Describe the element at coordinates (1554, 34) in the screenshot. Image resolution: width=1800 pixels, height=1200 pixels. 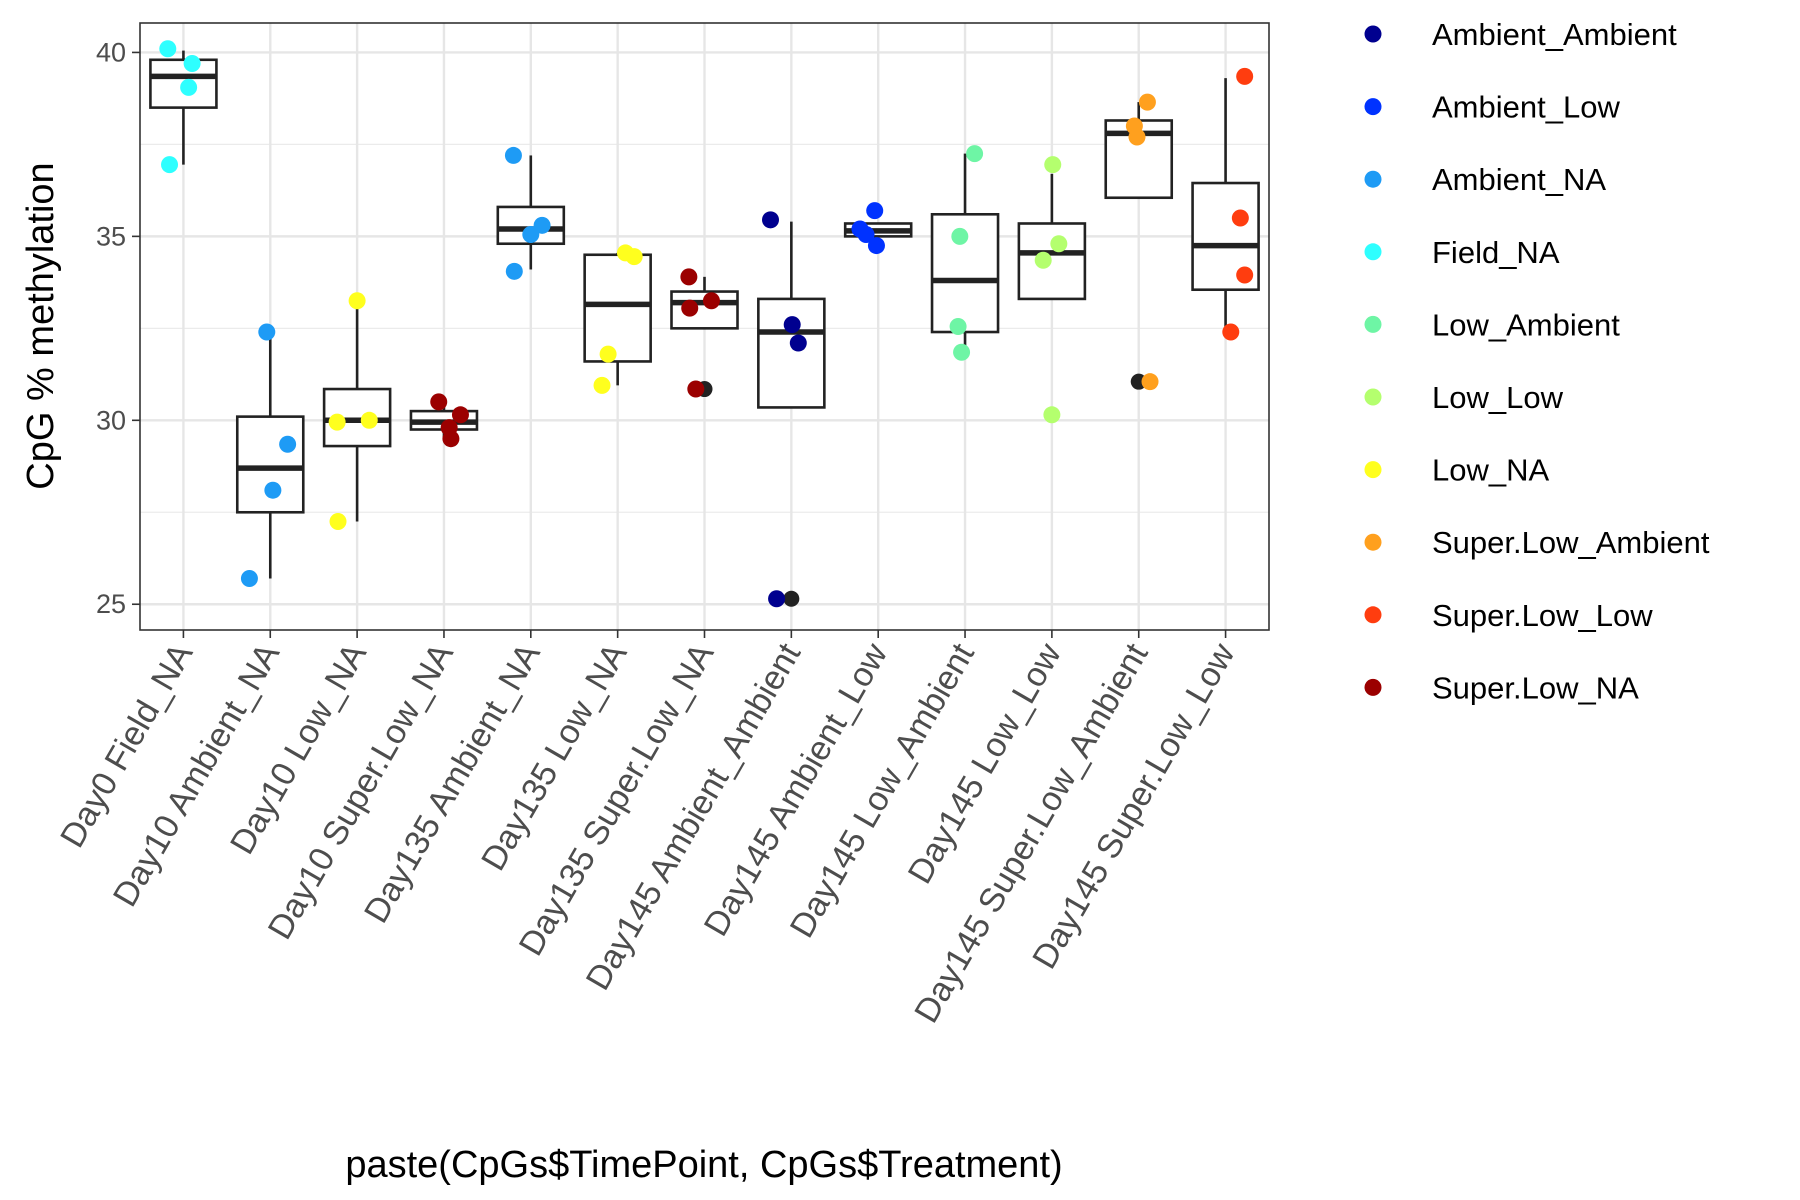
I see `legend-label: Ambient_Ambient` at that location.